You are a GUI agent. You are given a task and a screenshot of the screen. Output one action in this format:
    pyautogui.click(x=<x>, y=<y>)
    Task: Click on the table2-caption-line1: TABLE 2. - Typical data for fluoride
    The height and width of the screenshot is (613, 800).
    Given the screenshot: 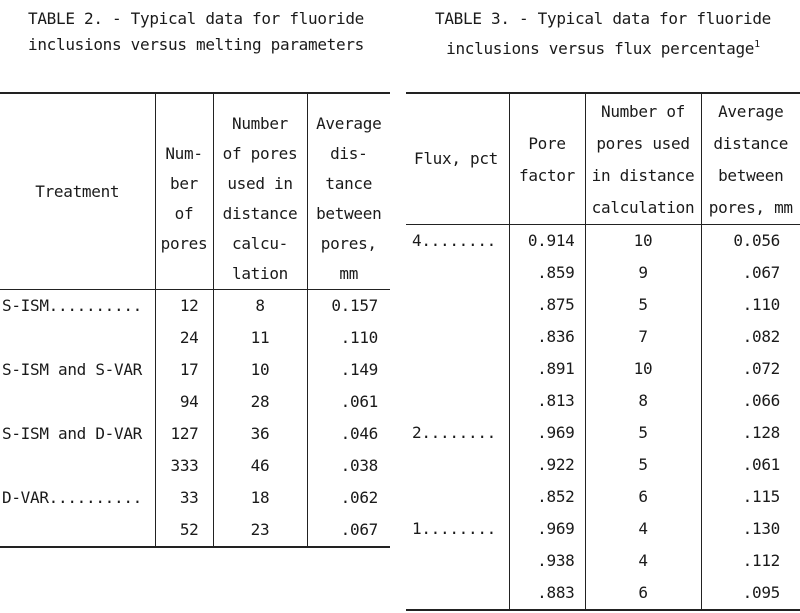 What is the action you would take?
    pyautogui.click(x=196, y=18)
    